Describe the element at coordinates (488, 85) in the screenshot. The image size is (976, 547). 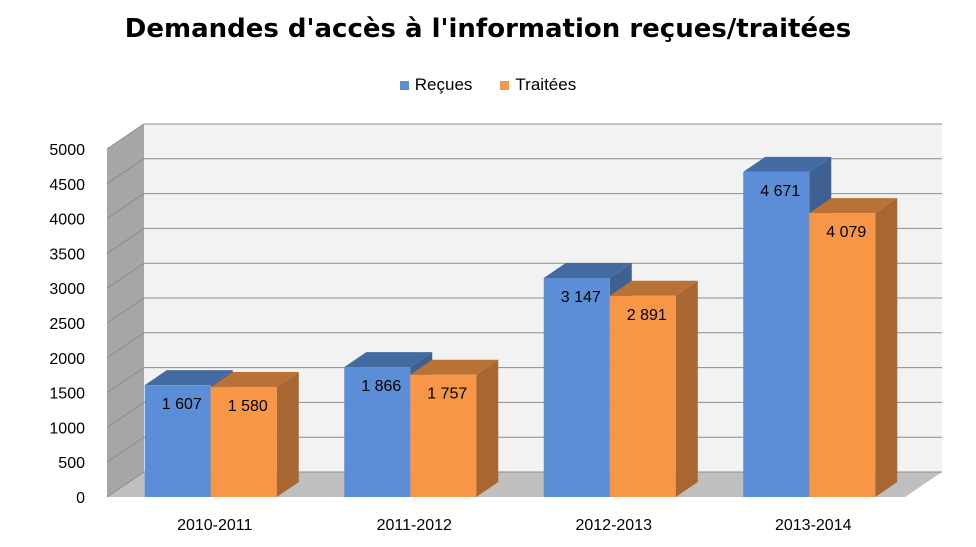
I see `legend: Reçues Traitées` at that location.